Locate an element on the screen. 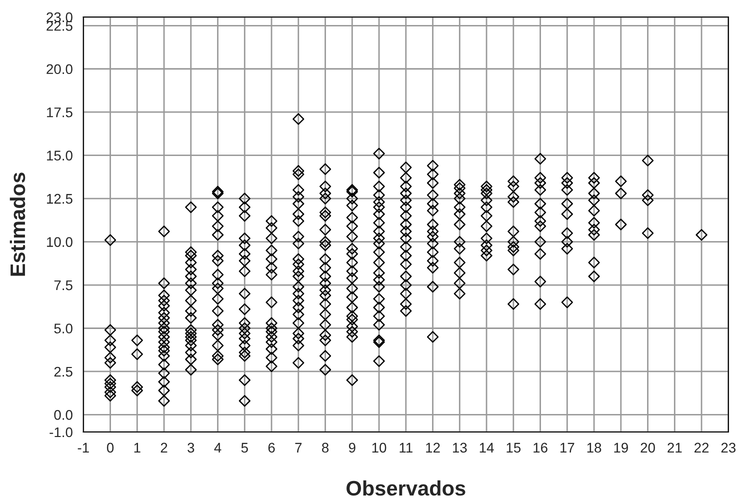  x-tick-label: 4 is located at coordinates (218, 447).